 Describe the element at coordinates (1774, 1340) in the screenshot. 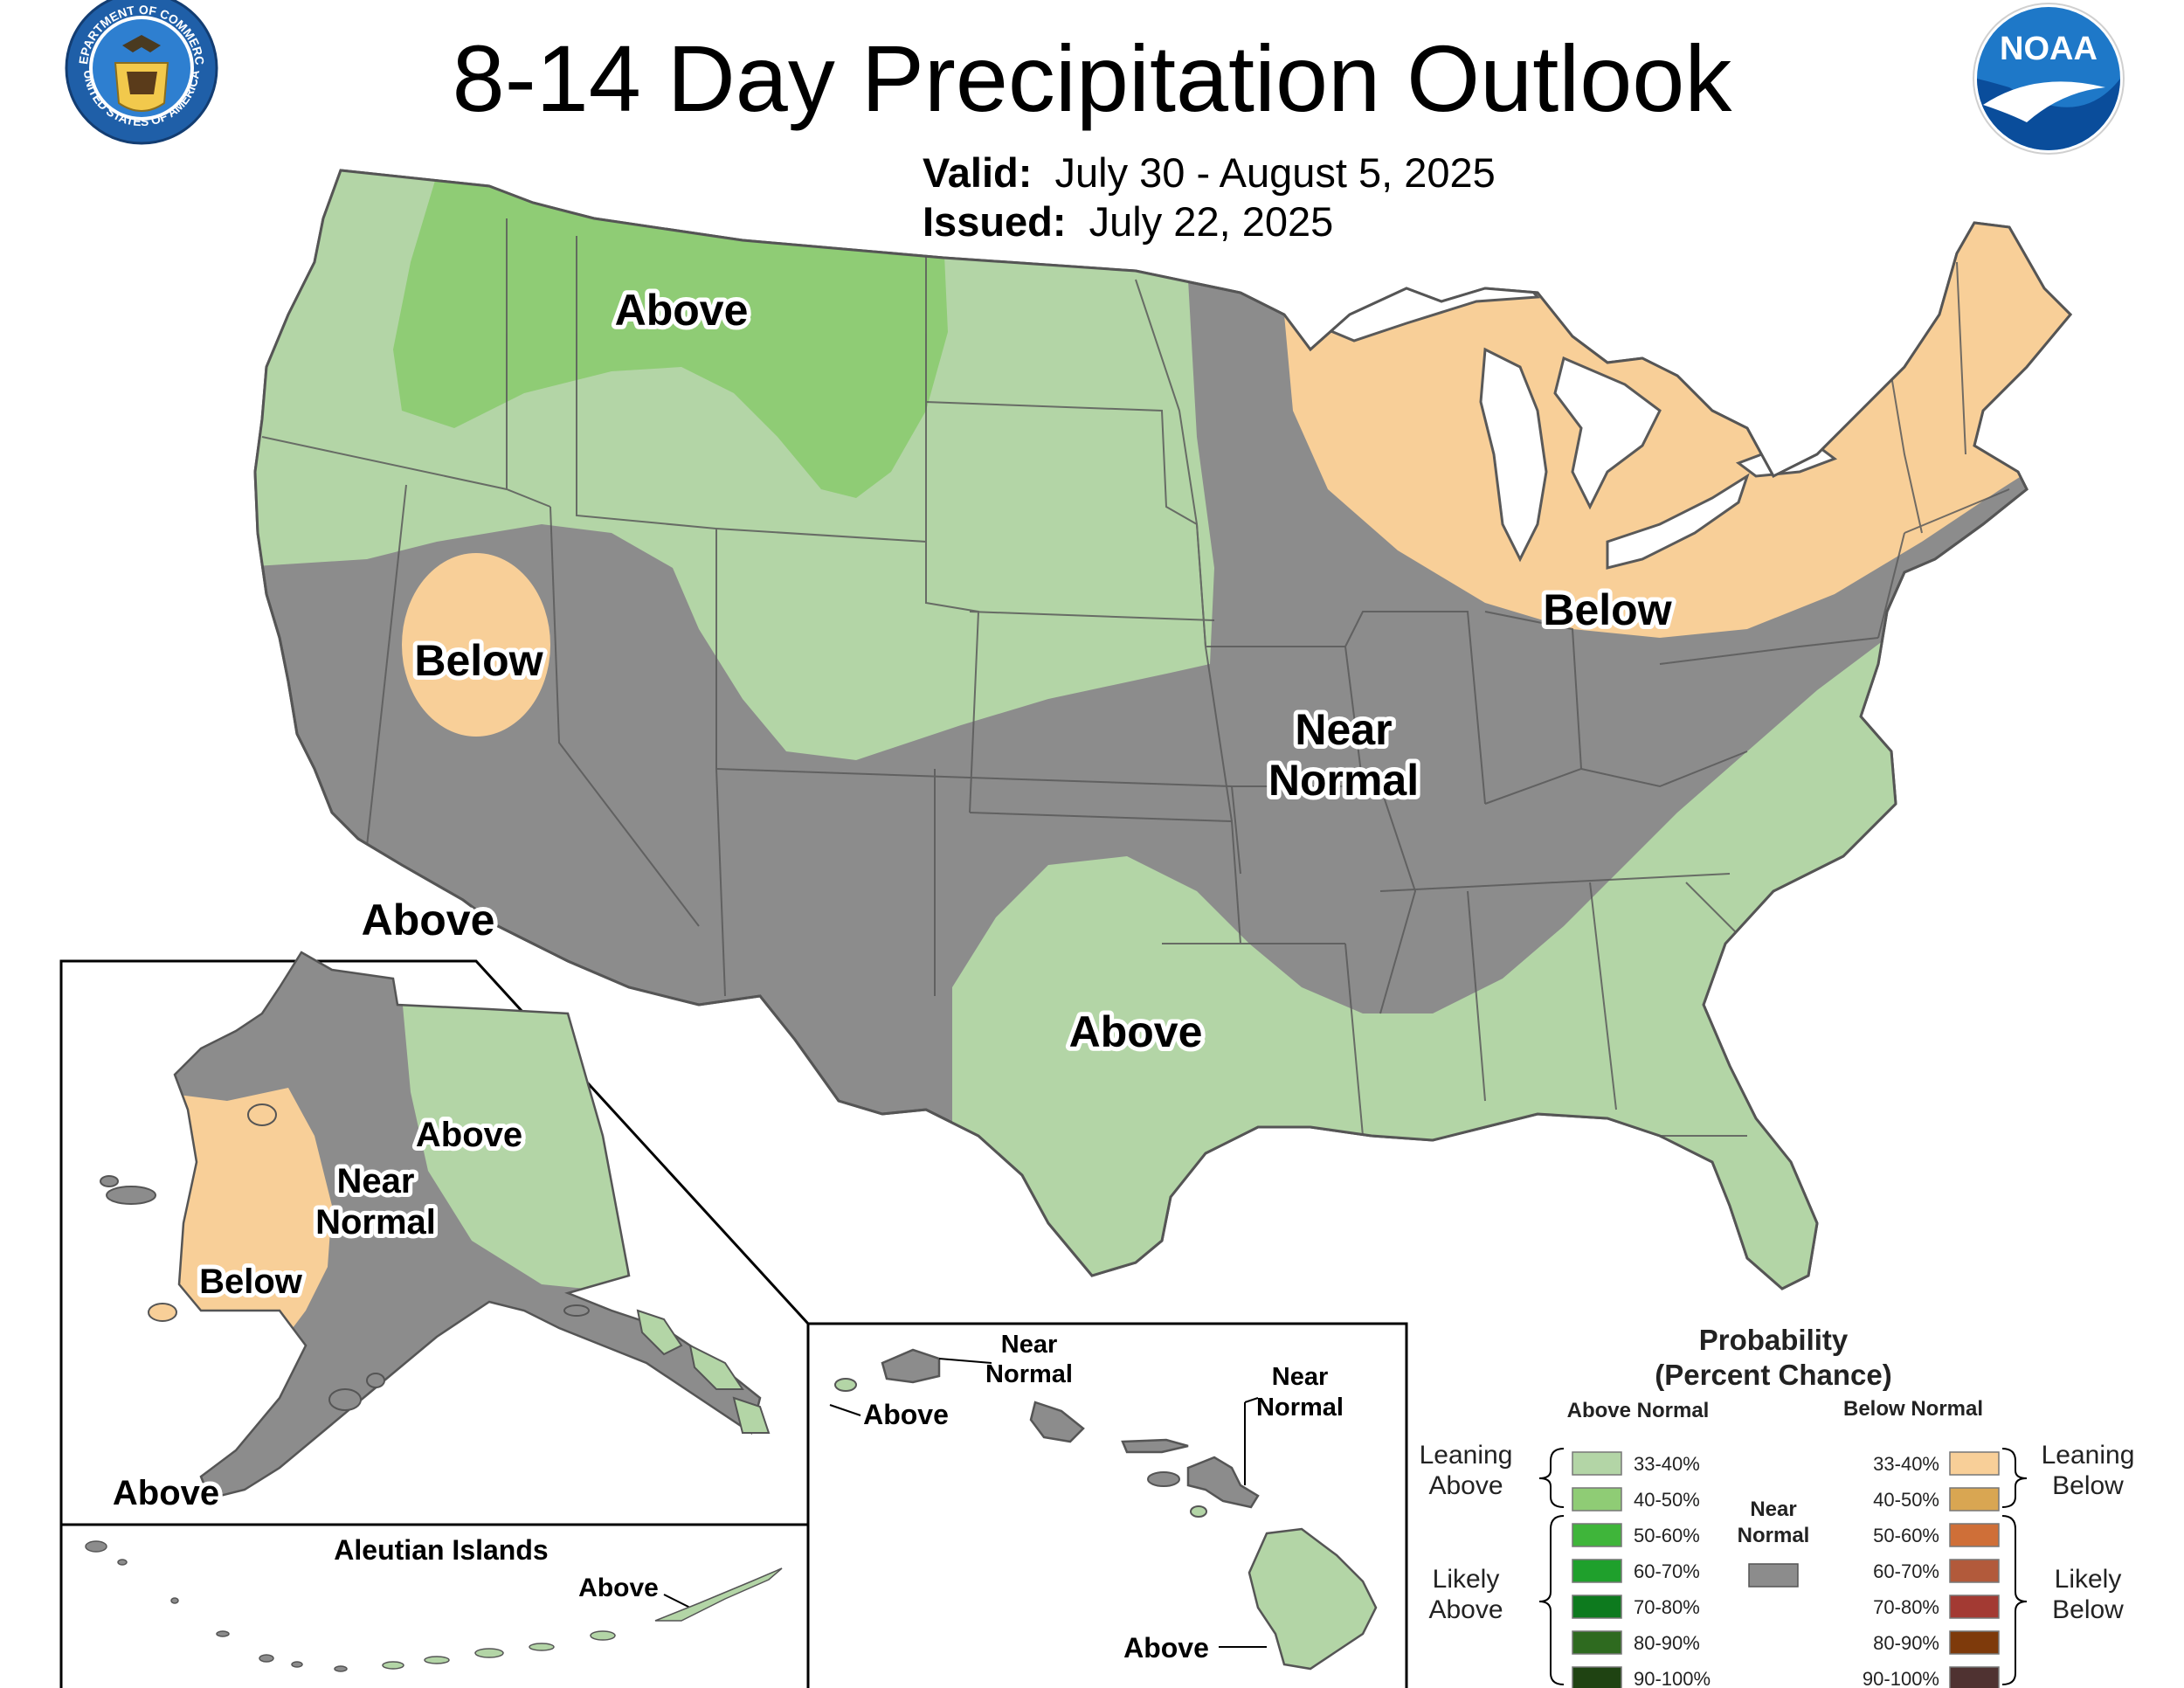

I see `legend-title-1: Probability` at that location.